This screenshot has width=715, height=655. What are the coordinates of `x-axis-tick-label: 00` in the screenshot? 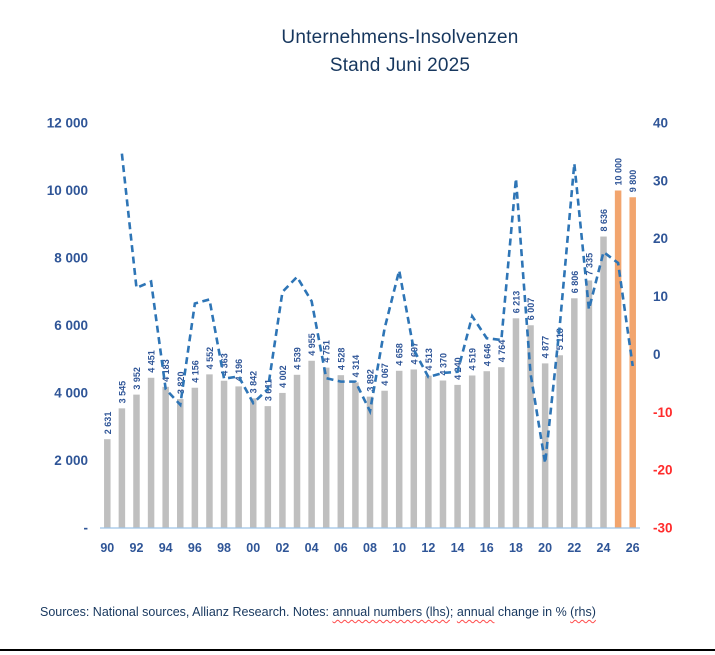 It's located at (253, 548).